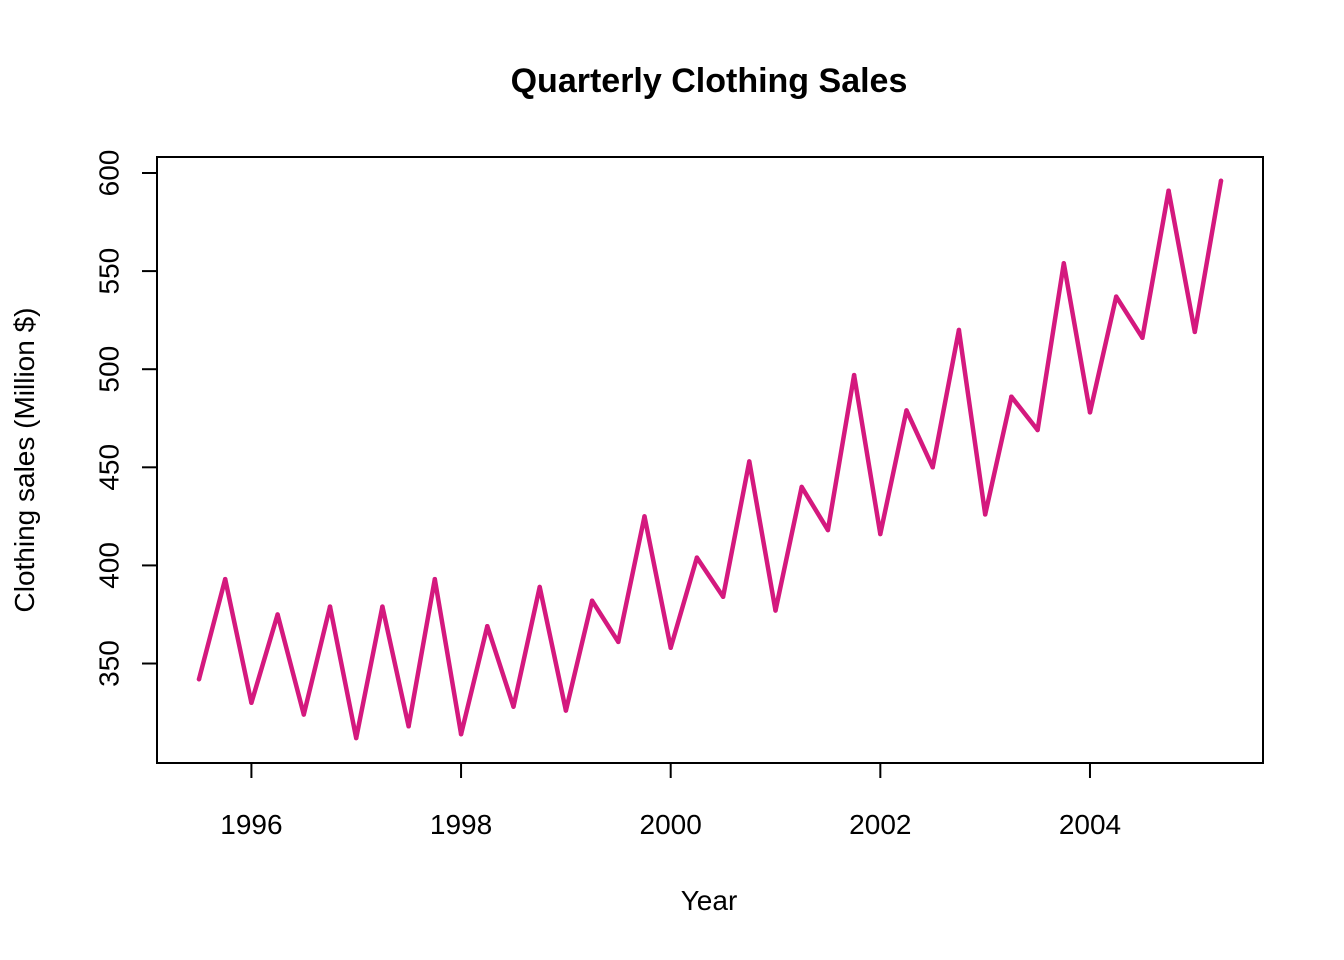 Image resolution: width=1344 pixels, height=960 pixels. I want to click on y-tick-label: 600, so click(108, 173).